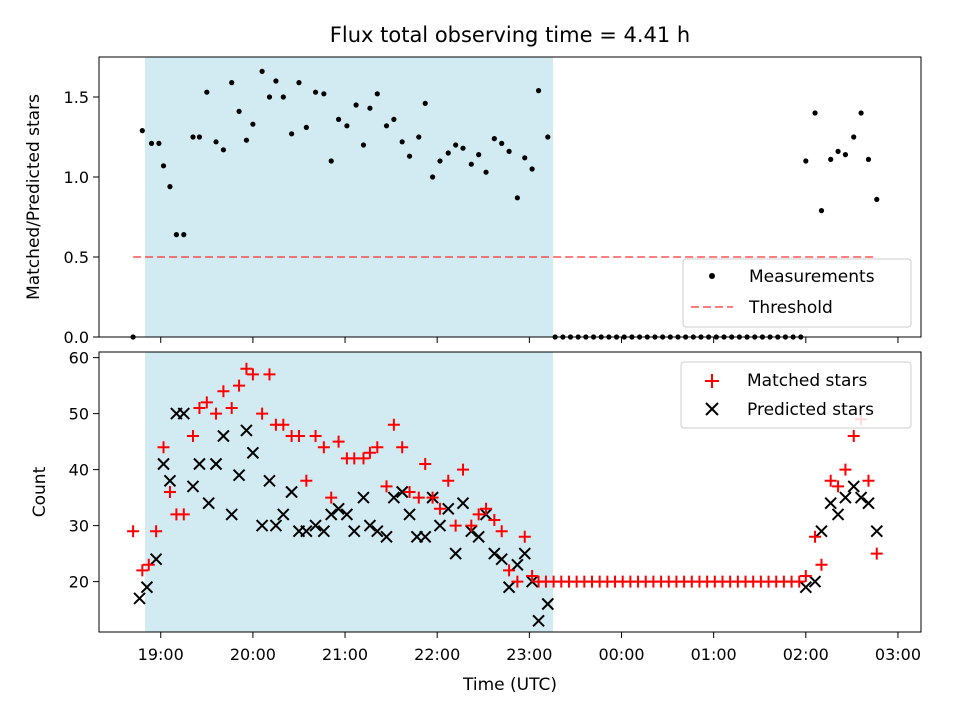 This screenshot has height=724, width=960. I want to click on legend-matched-label: Matched stars, so click(807, 381).